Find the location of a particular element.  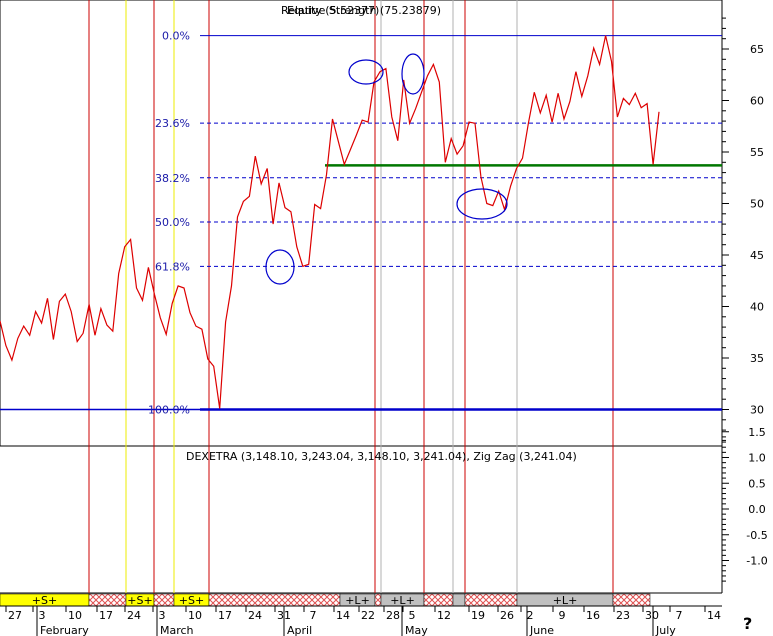

lower-tick-label-1: 1.0 is located at coordinates (757, 458).